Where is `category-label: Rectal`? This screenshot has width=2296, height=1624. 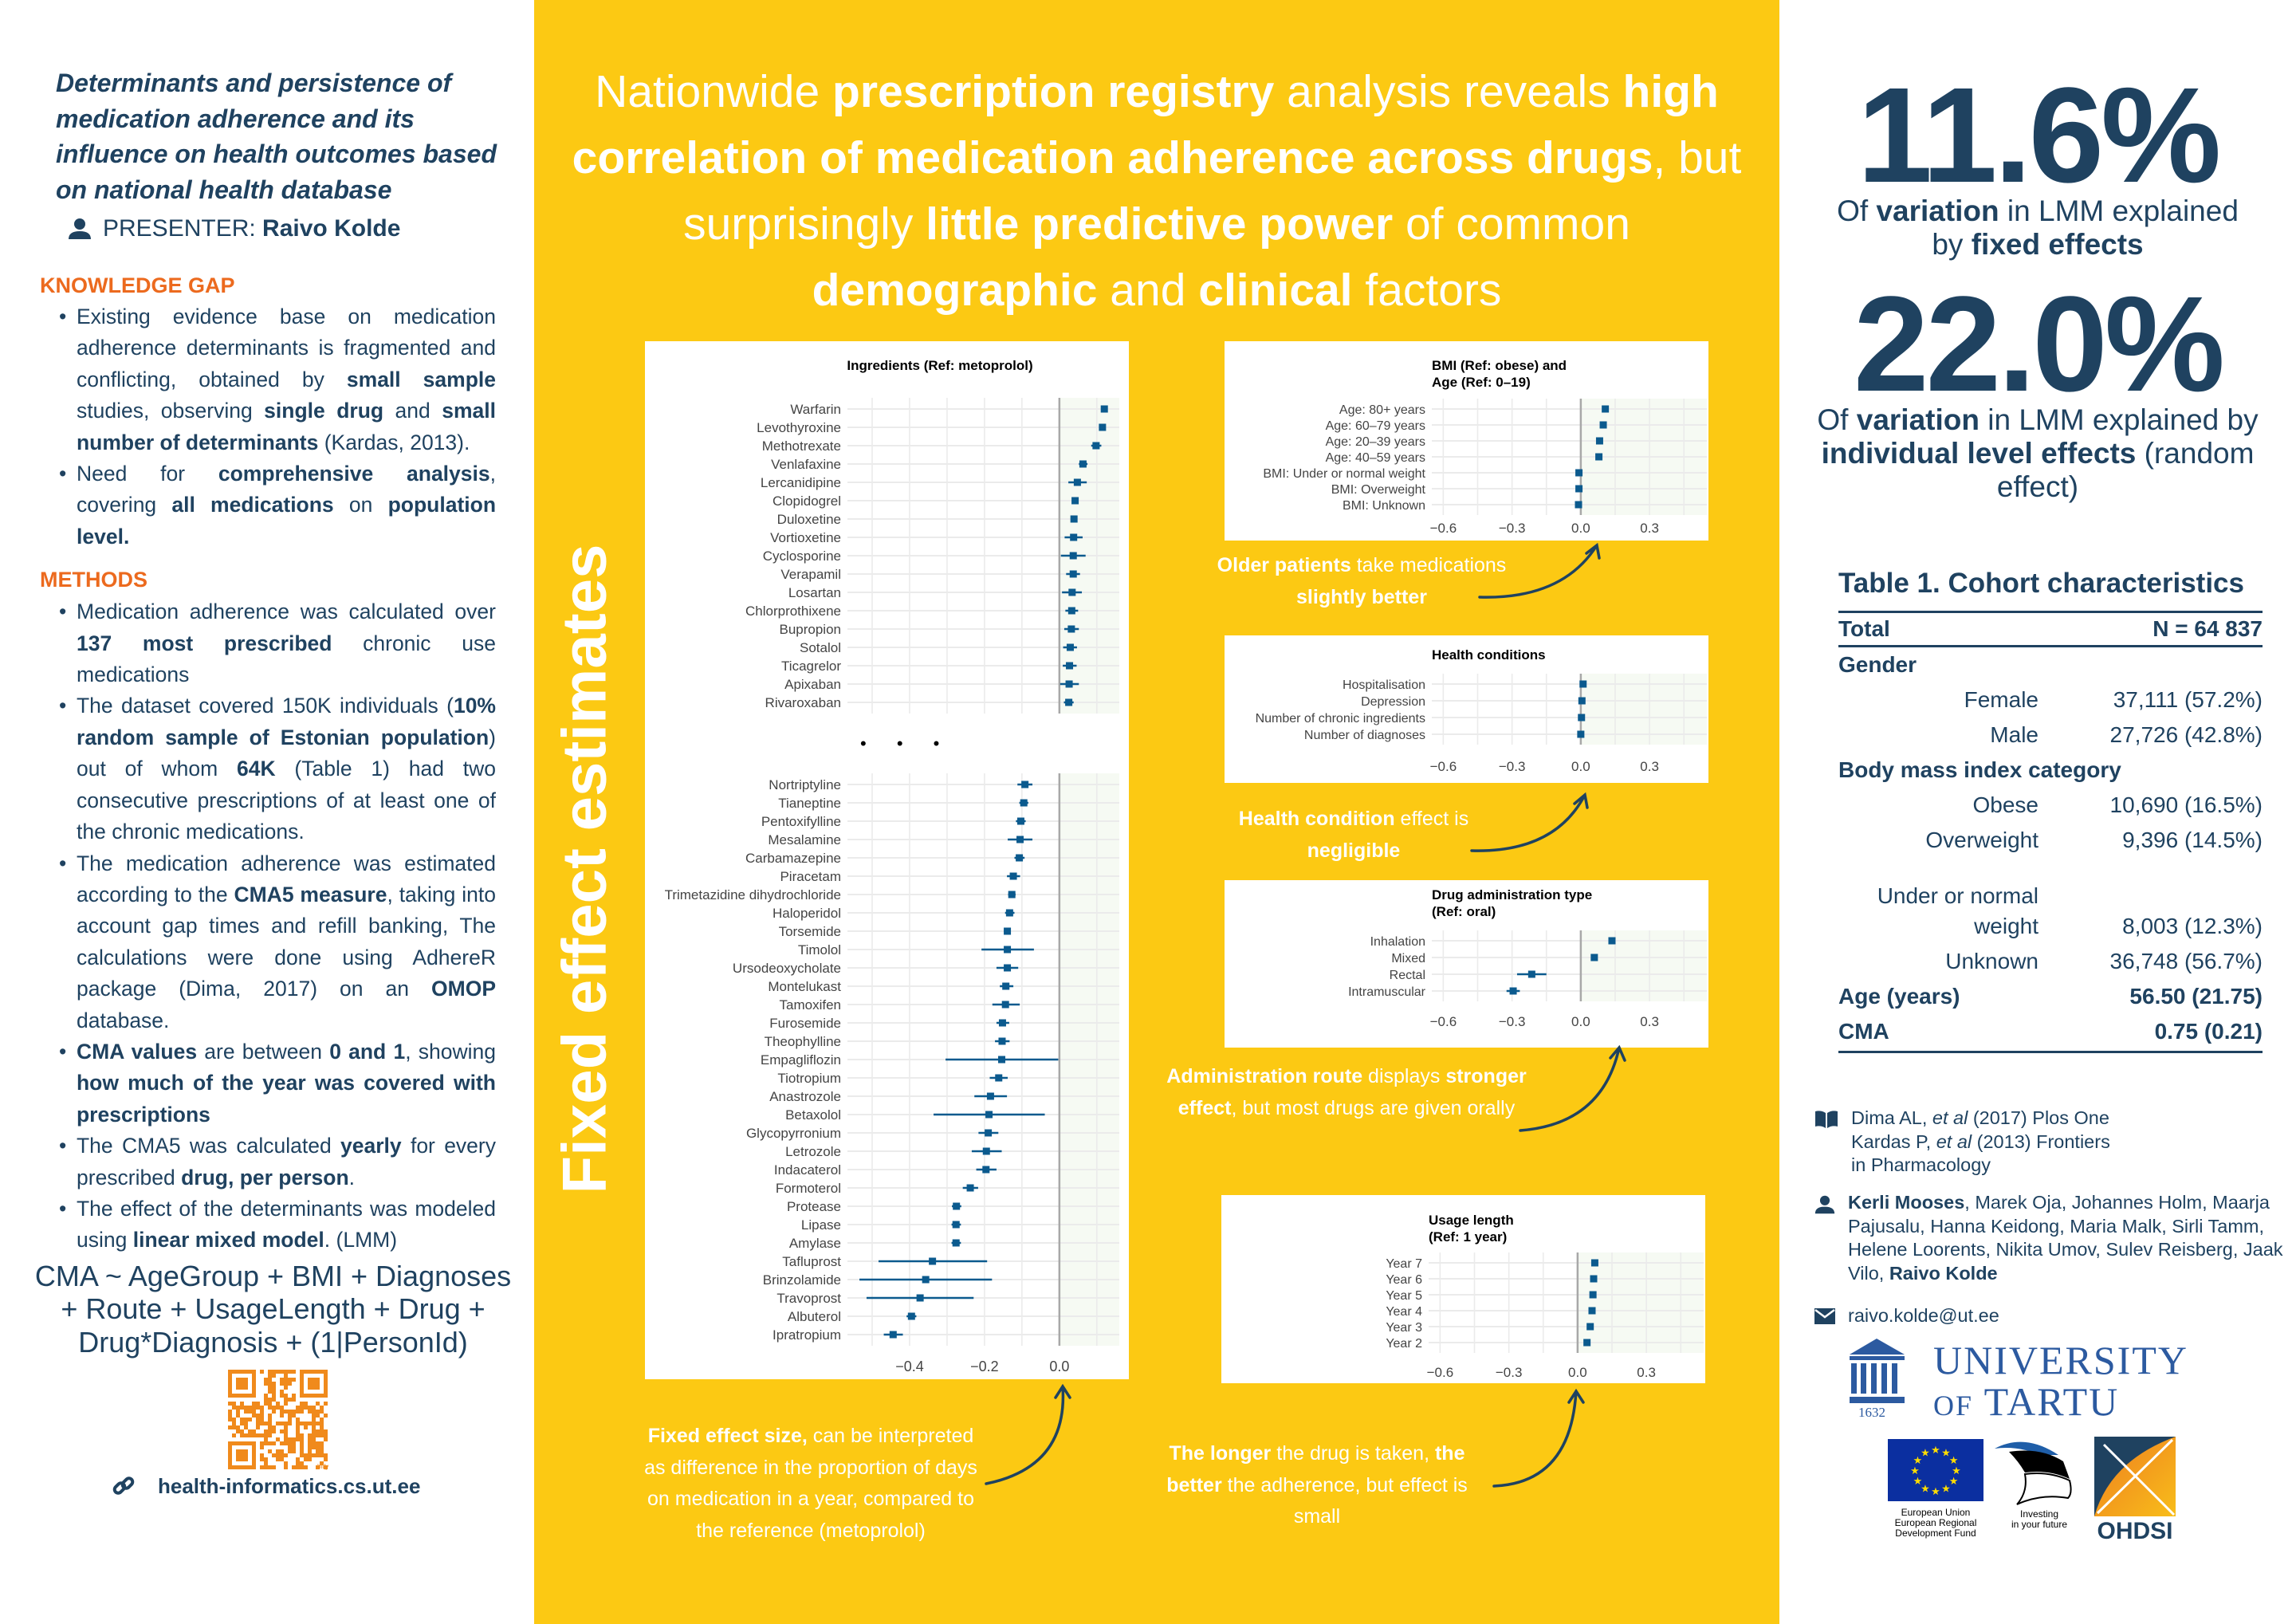 category-label: Rectal is located at coordinates (1407, 976).